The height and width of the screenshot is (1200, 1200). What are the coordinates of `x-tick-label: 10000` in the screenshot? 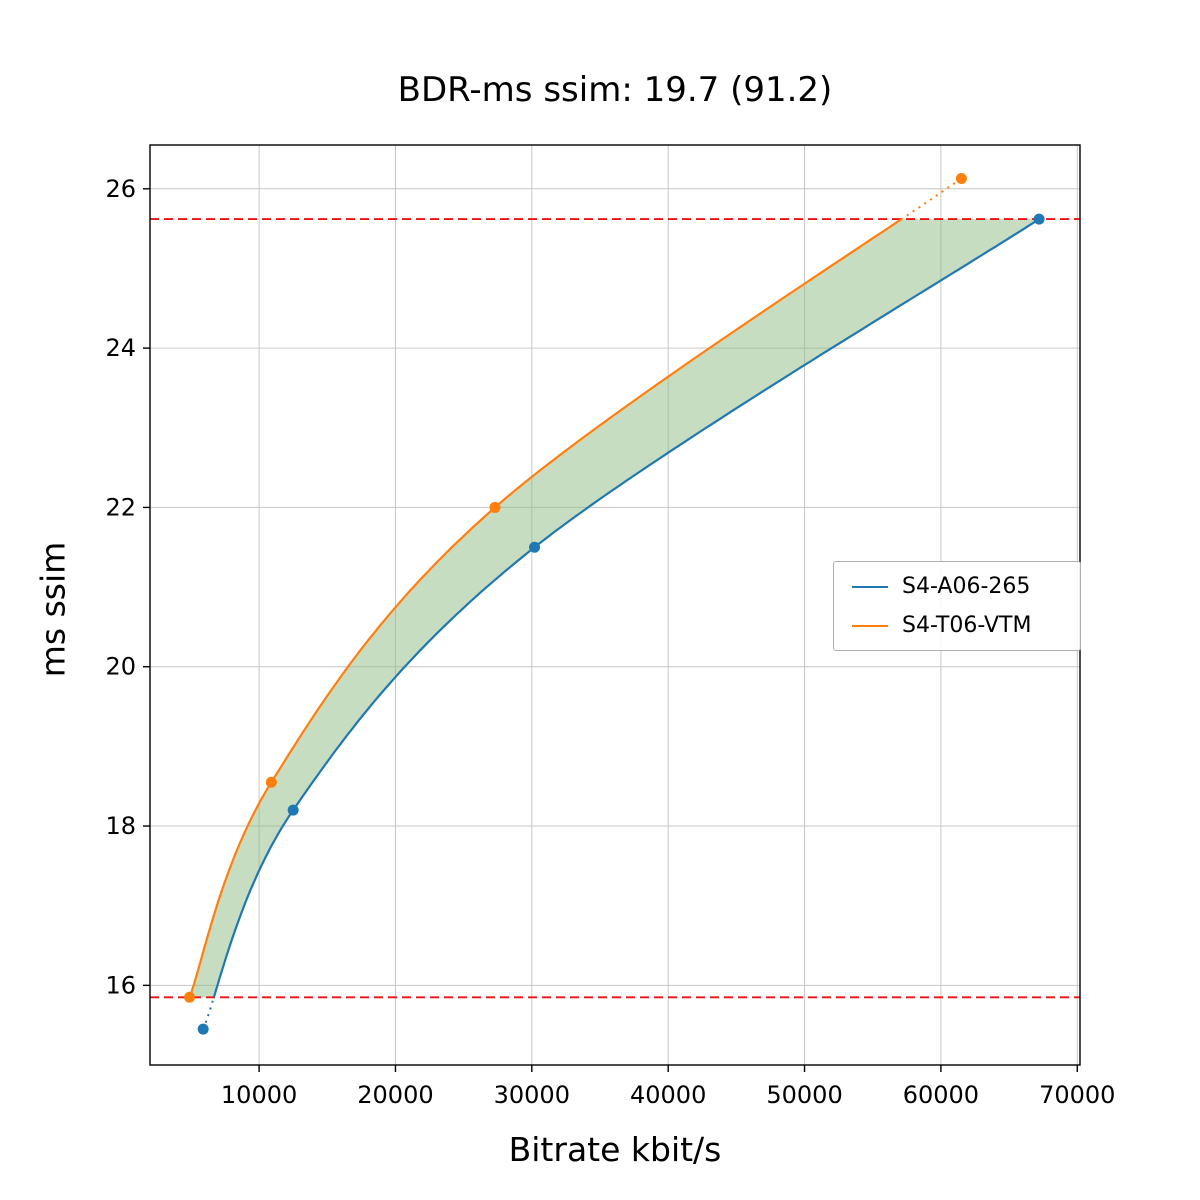 It's located at (259, 1095).